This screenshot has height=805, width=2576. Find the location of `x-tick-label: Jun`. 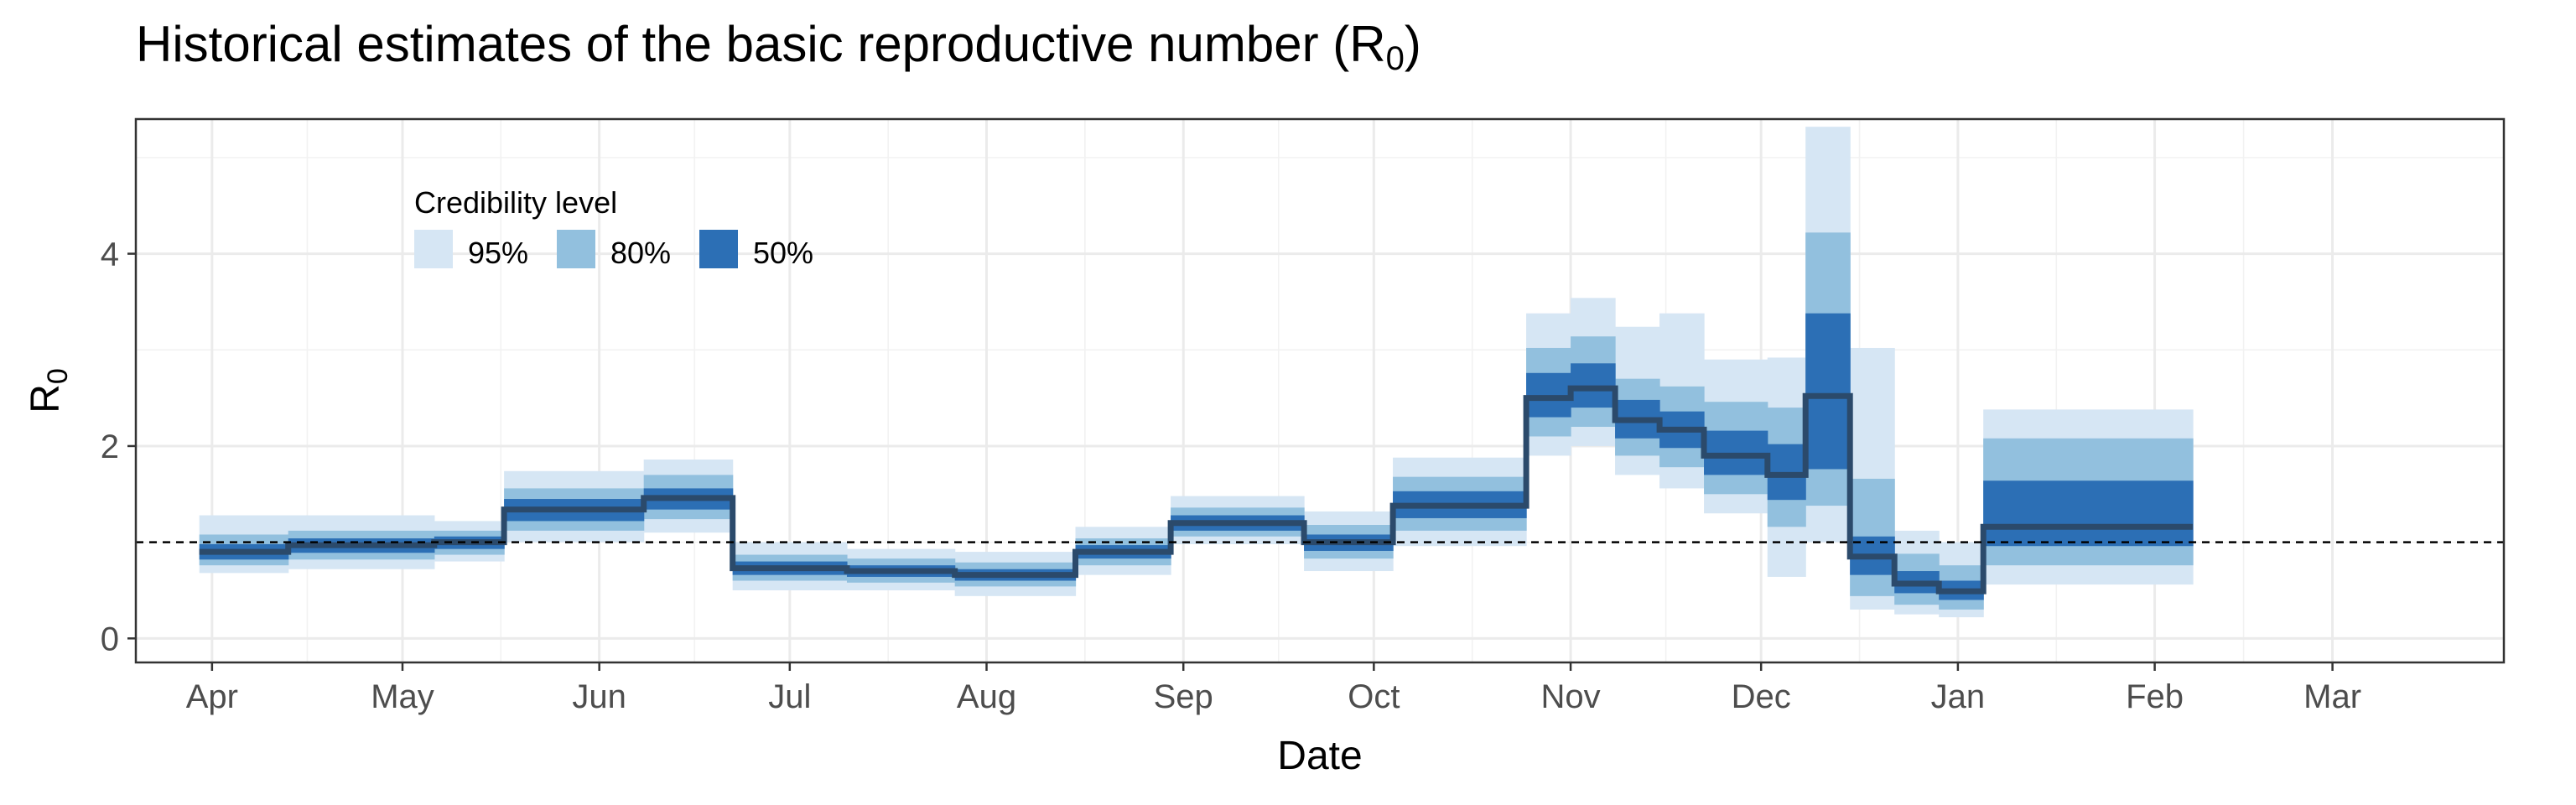

x-tick-label: Jun is located at coordinates (599, 696).